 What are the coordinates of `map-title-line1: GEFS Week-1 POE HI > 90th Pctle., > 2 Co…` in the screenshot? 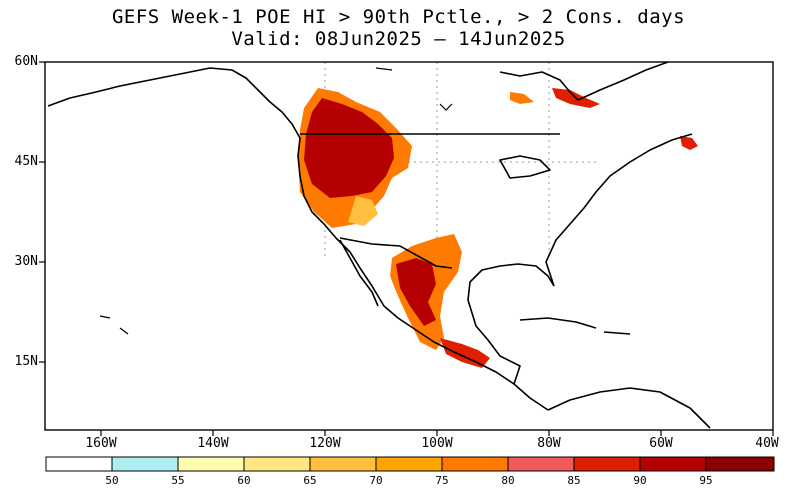 It's located at (398, 17).